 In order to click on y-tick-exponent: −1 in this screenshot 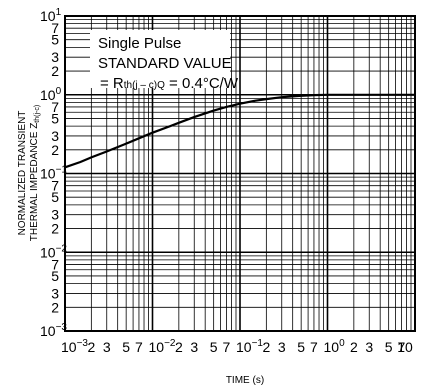, I will do `click(62, 170)`.